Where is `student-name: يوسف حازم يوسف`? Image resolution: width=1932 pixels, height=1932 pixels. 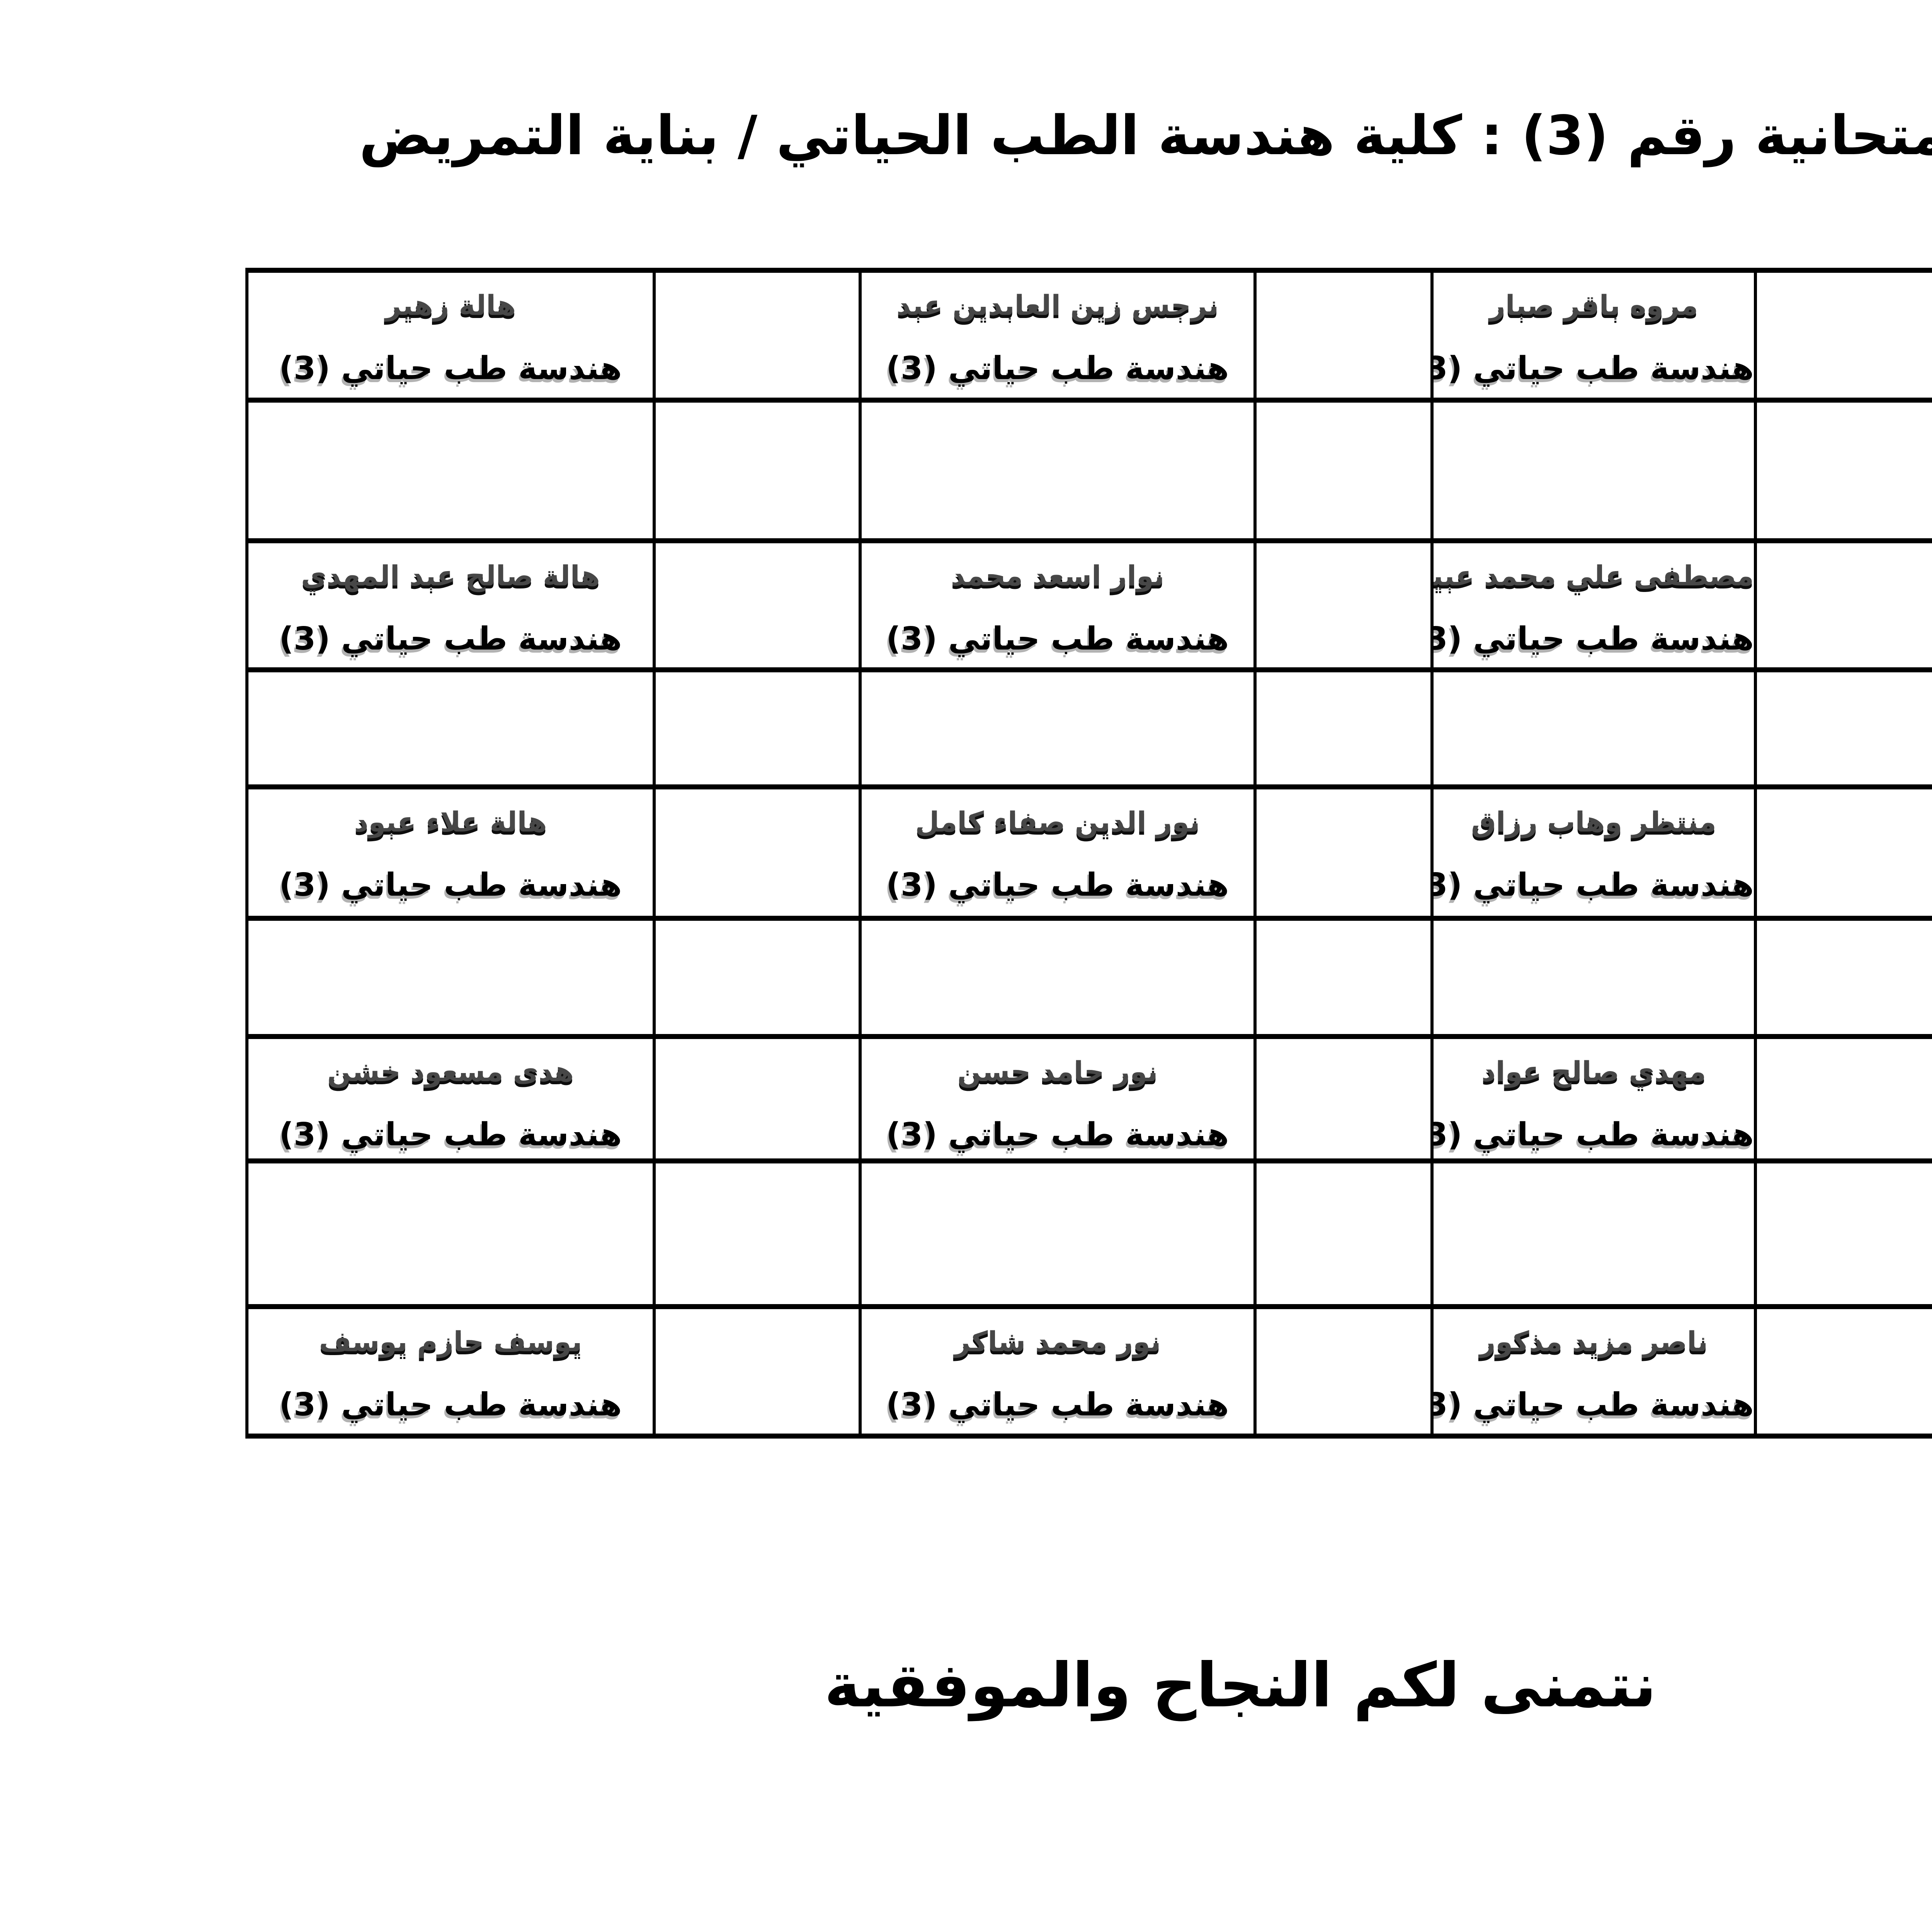
student-name: يوسف حازم يوسف is located at coordinates (450, 1341).